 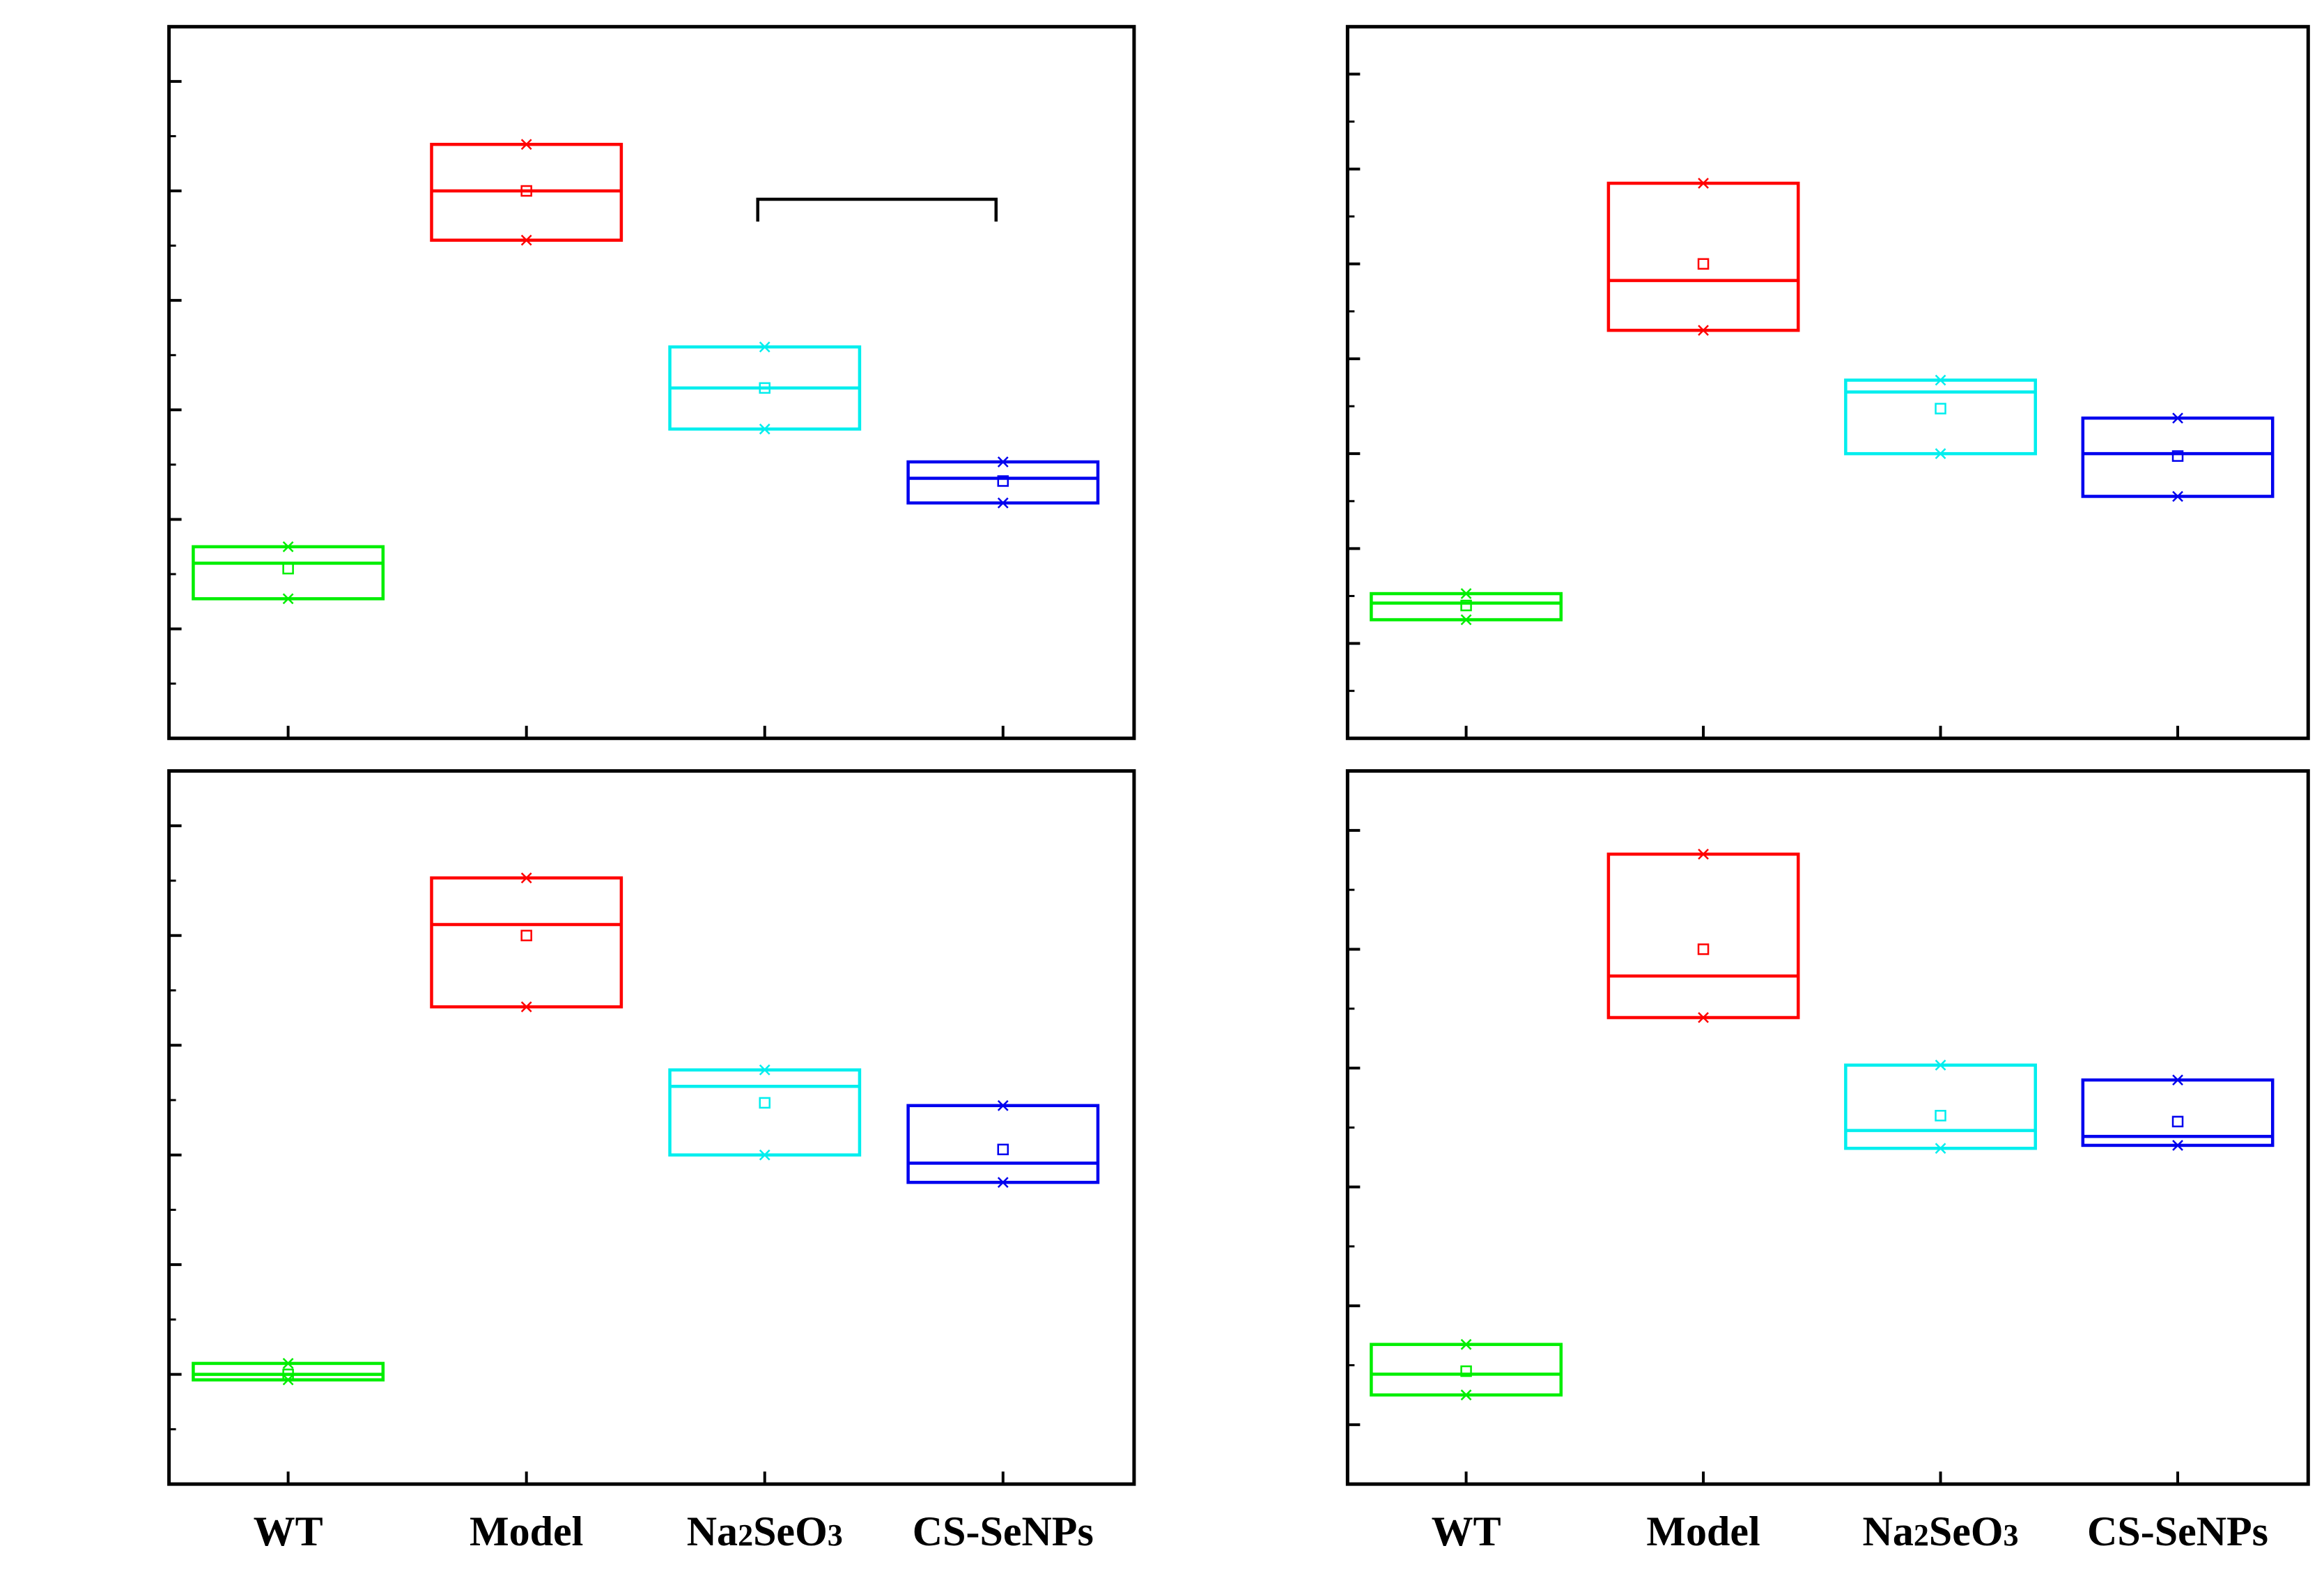 I want to click on significance-bracket, so click(x=877, y=209).